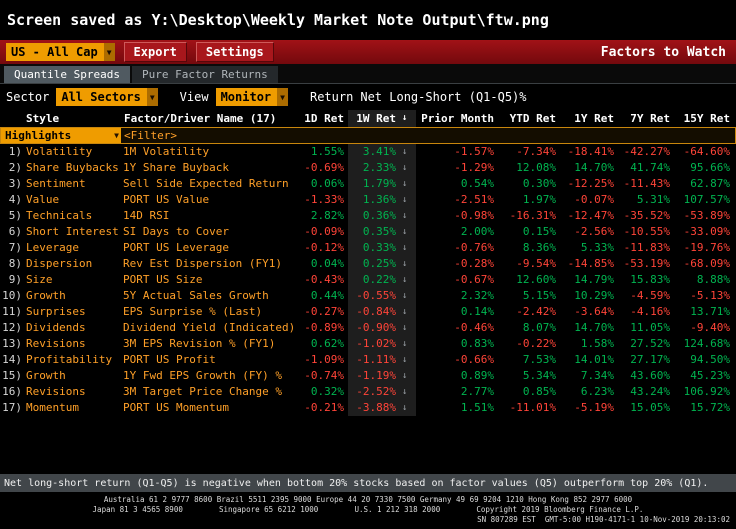 Image resolution: width=736 pixels, height=529 pixels. I want to click on cell-1d-ret: -1.09%, so click(324, 359).